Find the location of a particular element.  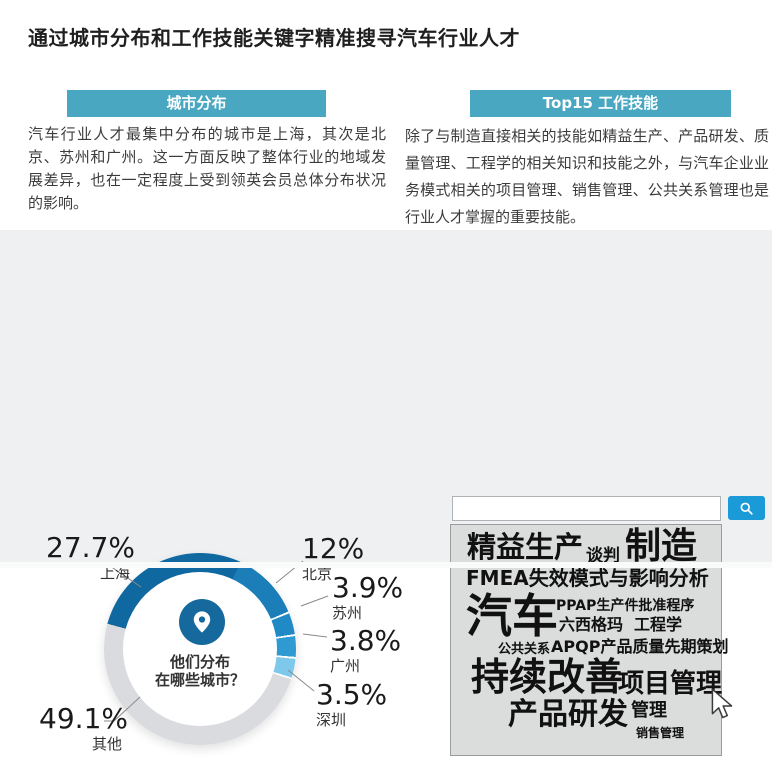

slice-label-guangzhou: 3.8% 广州 is located at coordinates (366, 650).